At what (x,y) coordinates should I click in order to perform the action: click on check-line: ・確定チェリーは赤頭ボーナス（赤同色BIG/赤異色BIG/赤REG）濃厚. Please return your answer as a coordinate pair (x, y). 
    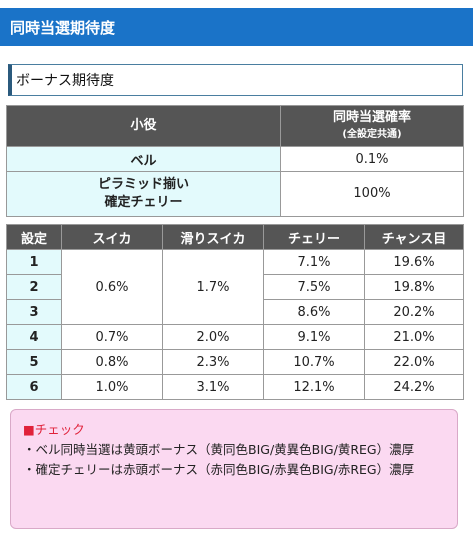
    Looking at the image, I should click on (219, 469).